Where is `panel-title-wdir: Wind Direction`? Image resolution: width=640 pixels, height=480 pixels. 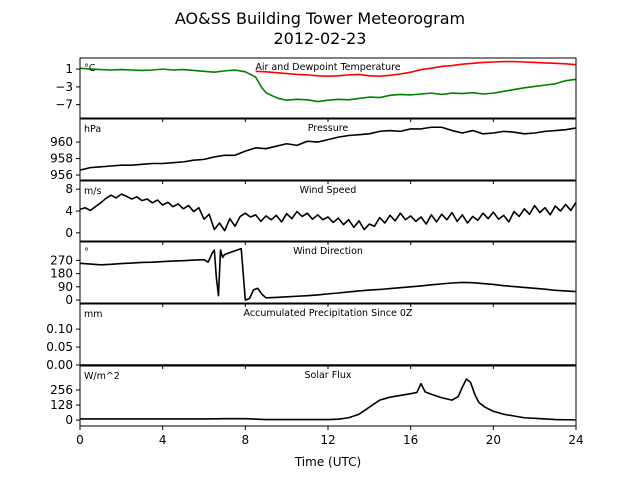
panel-title-wdir: Wind Direction is located at coordinates (328, 251).